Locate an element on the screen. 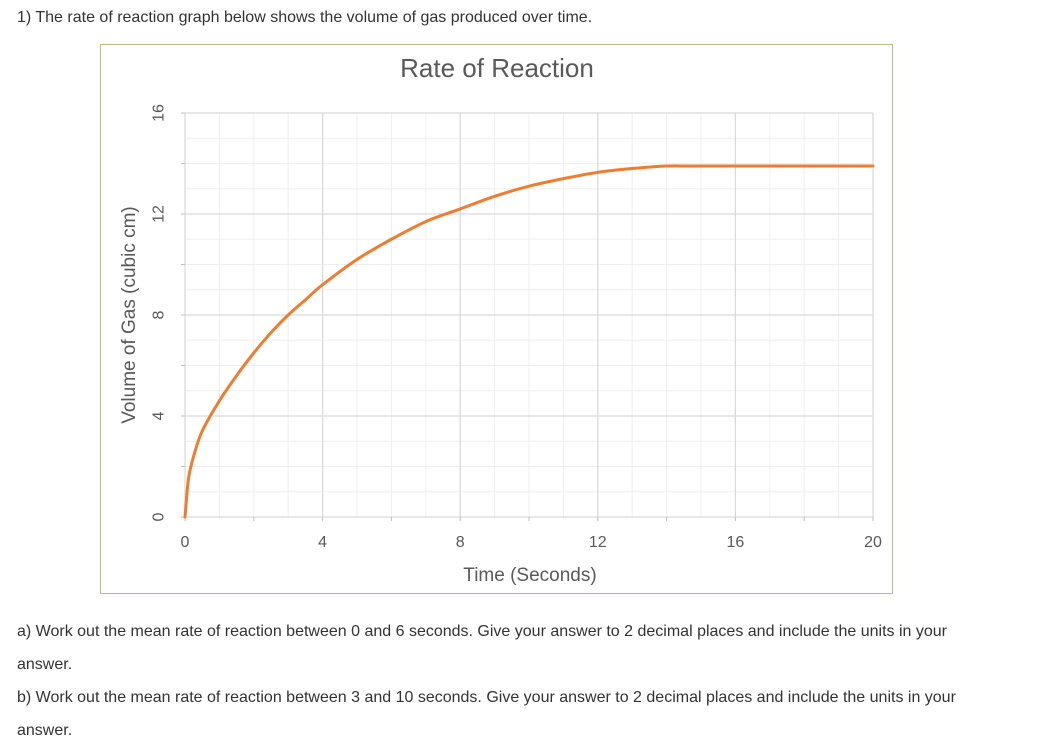 Image resolution: width=1040 pixels, height=754 pixels. y-tick-label: 4 is located at coordinates (159, 415).